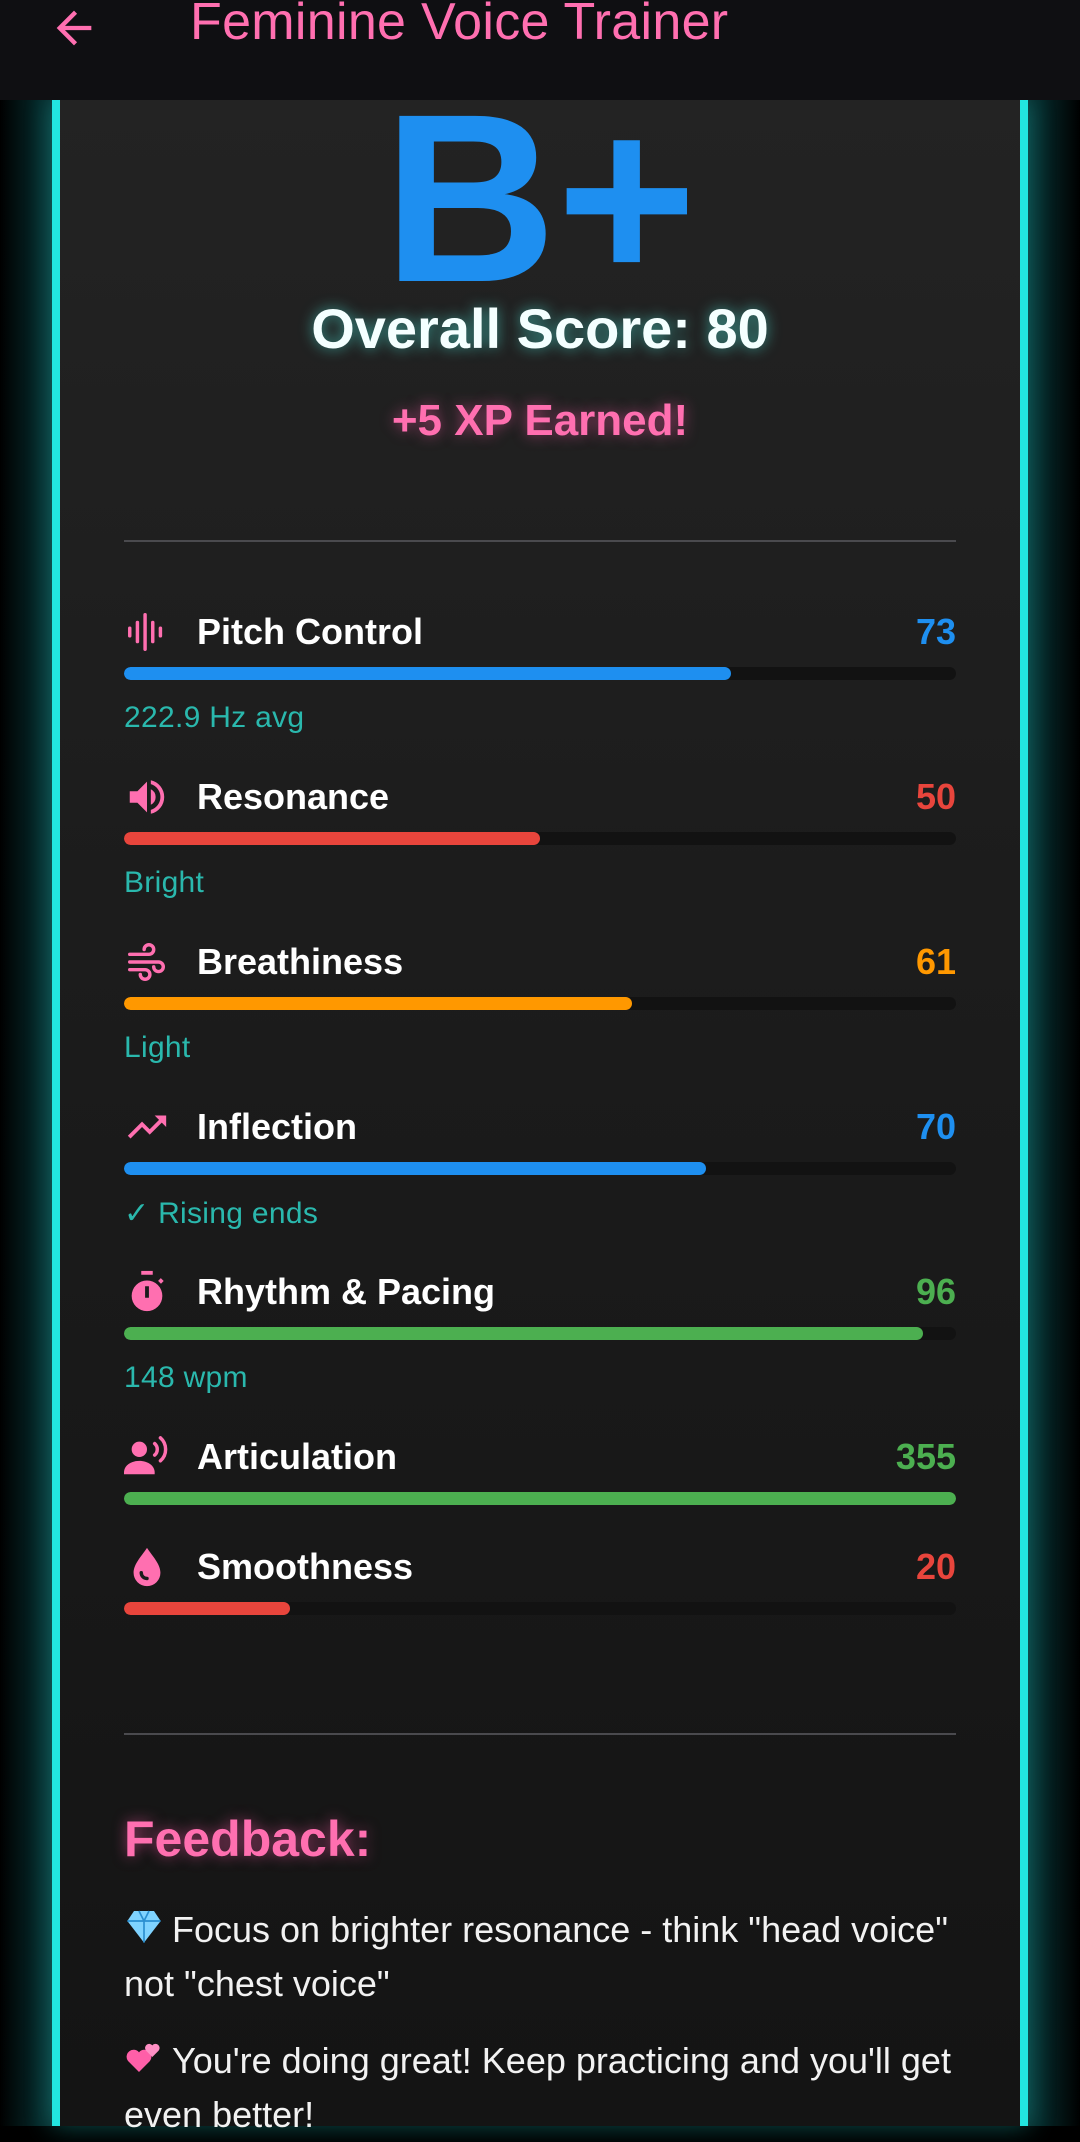 The width and height of the screenshot is (1080, 2142). Describe the element at coordinates (147, 1291) in the screenshot. I see `timer-icon` at that location.